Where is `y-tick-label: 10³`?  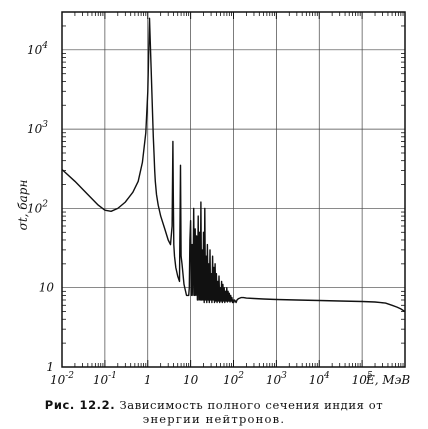 y-tick-label: 10³ is located at coordinates (37, 128).